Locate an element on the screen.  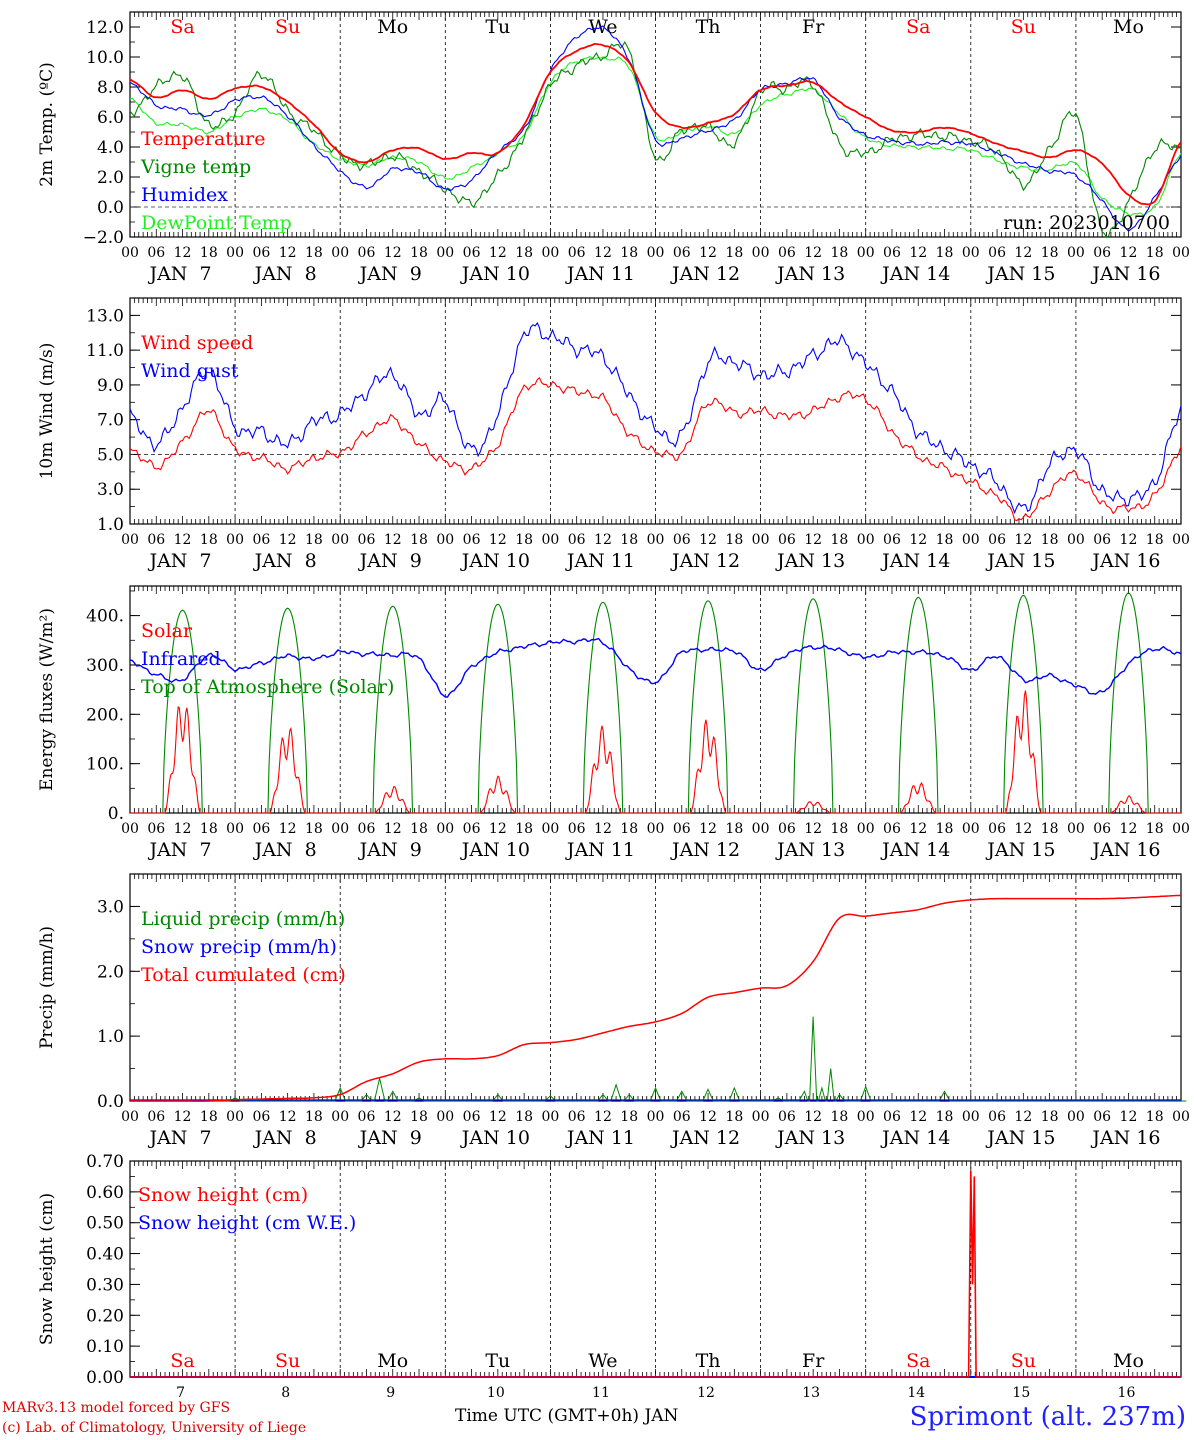
date-label: JAN 10 is located at coordinates (495, 561).